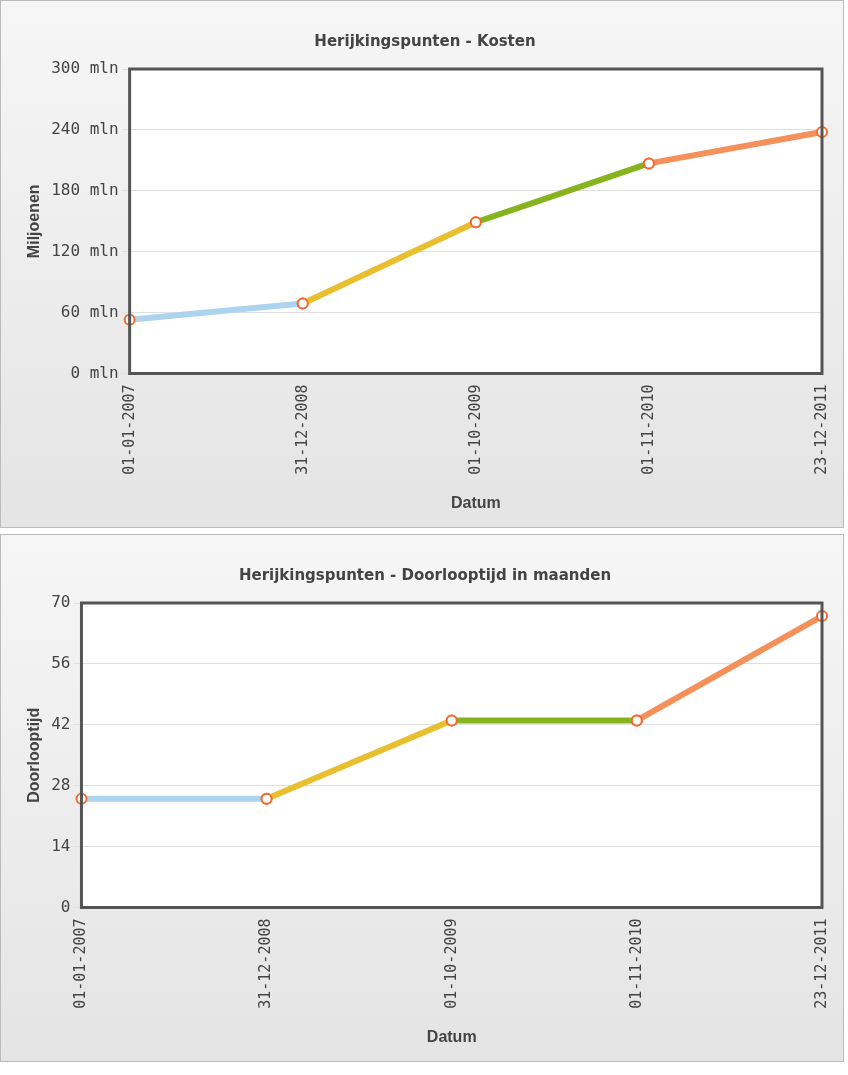  What do you see at coordinates (85, 68) in the screenshot?
I see `y-tick-label: 300 mln` at bounding box center [85, 68].